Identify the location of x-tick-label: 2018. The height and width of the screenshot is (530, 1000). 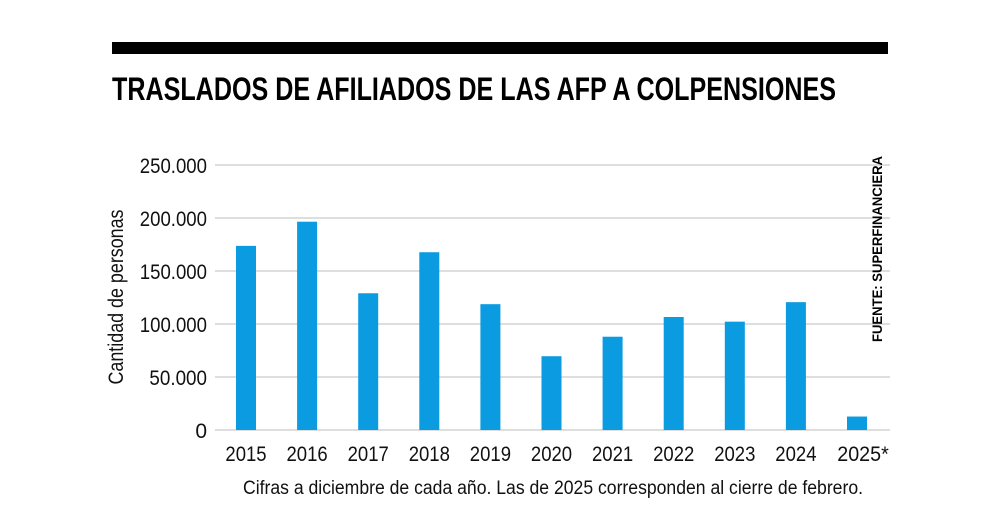
(429, 454).